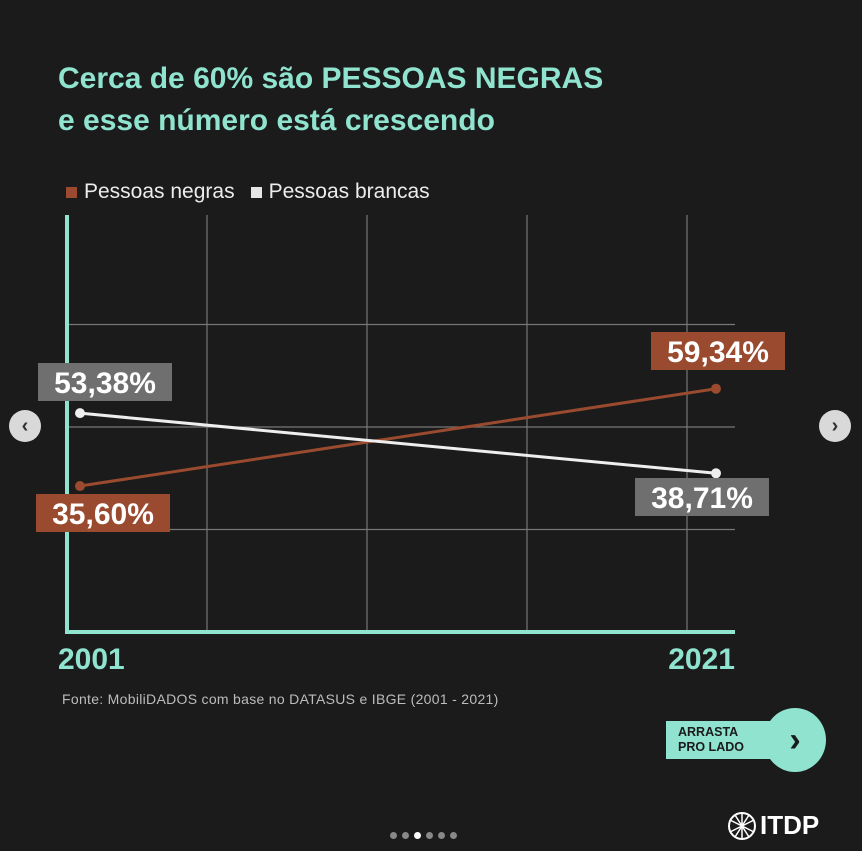 Image resolution: width=862 pixels, height=851 pixels. I want to click on next-button: ›, so click(835, 426).